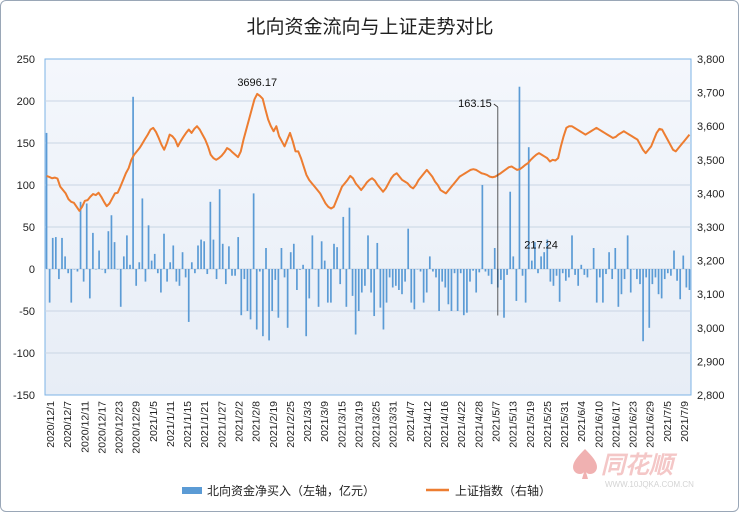  I want to click on x-tick-label: 2021/2/25, so click(291, 424).